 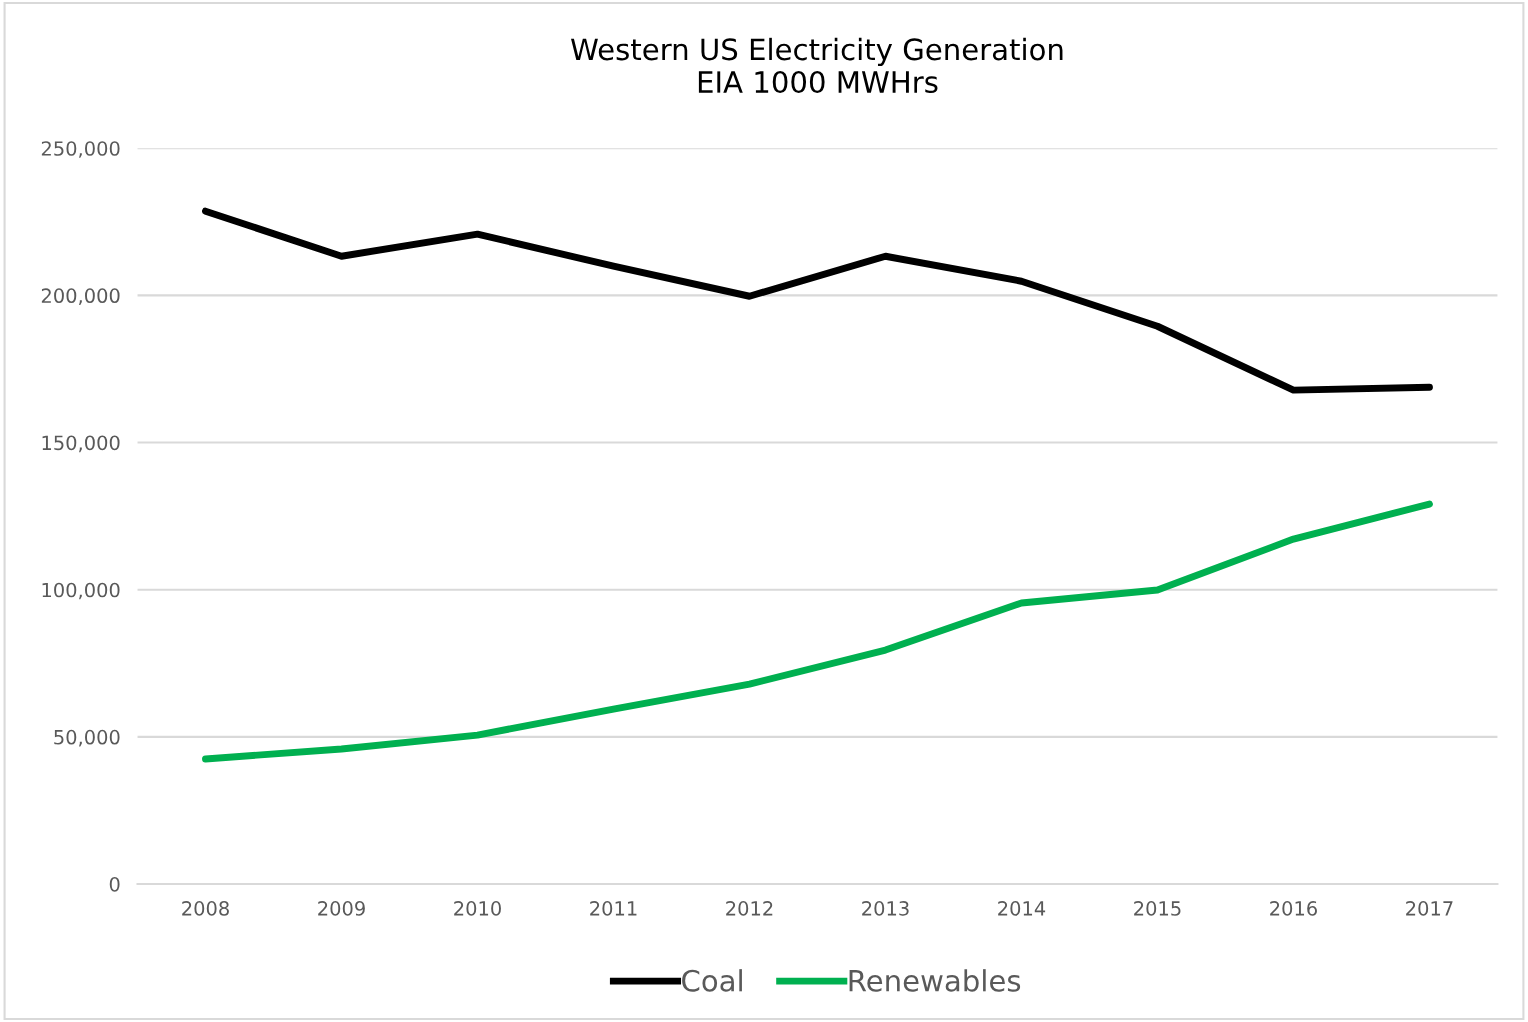 I want to click on y-tick-label: 250,000, so click(x=80, y=149).